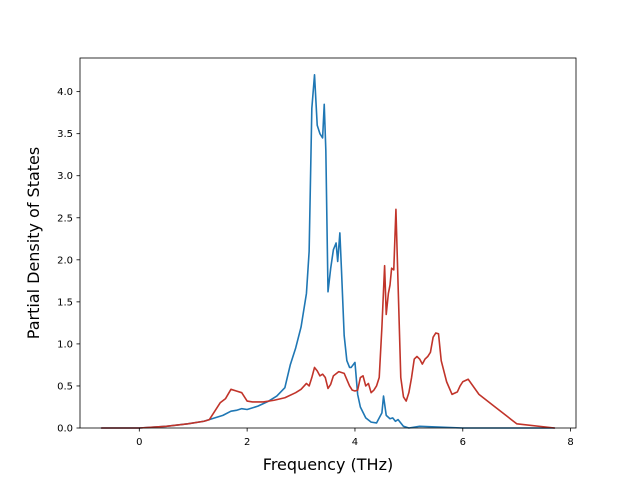 The width and height of the screenshot is (640, 480). I want to click on y-tick-label: 1.0, so click(65, 344).